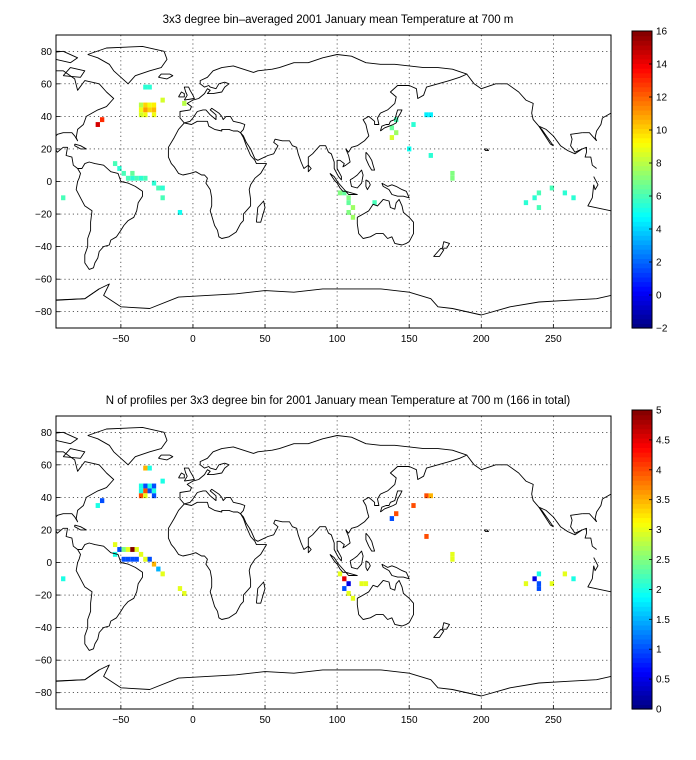  Describe the element at coordinates (49, 563) in the screenshot. I see `y-tick-label: 0` at that location.